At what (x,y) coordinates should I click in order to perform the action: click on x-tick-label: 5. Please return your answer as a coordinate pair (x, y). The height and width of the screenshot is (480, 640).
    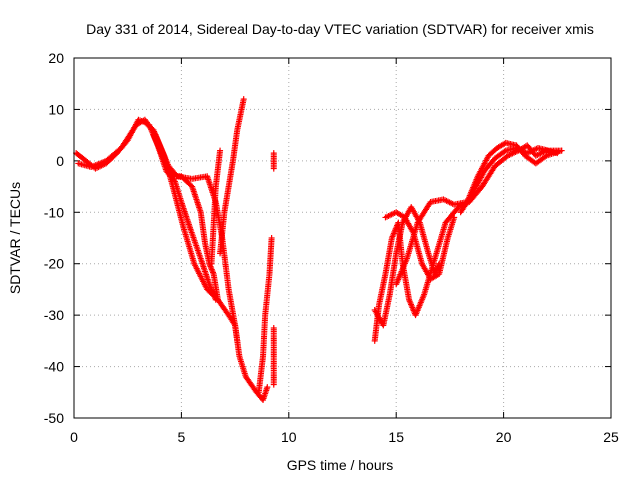
    Looking at the image, I should click on (182, 437).